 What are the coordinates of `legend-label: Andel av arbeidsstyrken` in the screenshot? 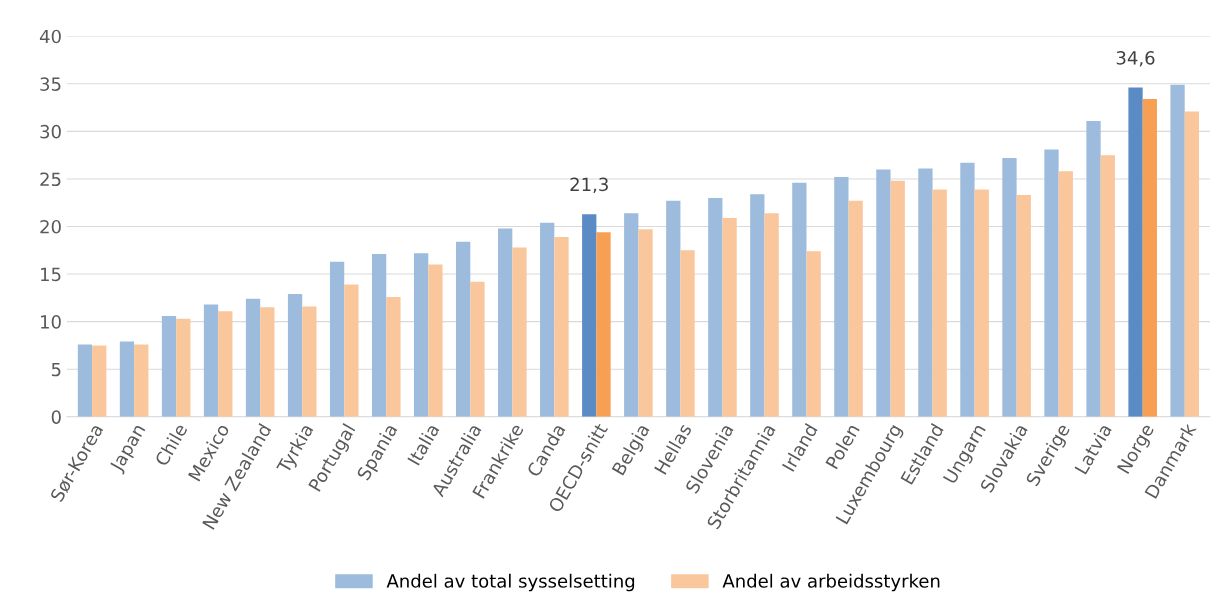 It's located at (831, 582).